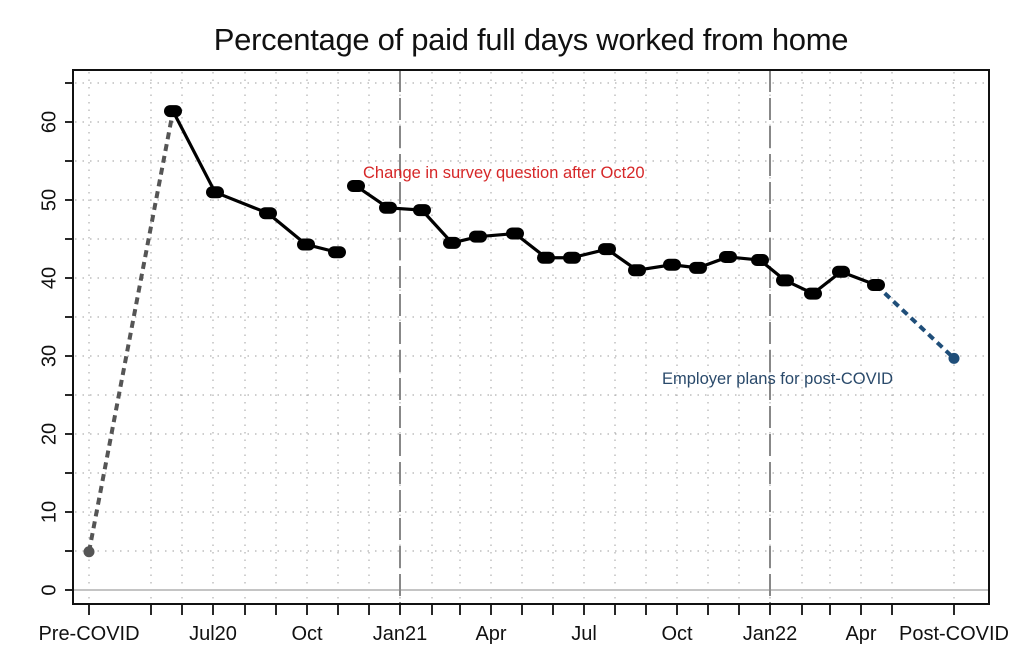 The height and width of the screenshot is (657, 1024). Describe the element at coordinates (49, 434) in the screenshot. I see `y-tick-label: 20` at that location.